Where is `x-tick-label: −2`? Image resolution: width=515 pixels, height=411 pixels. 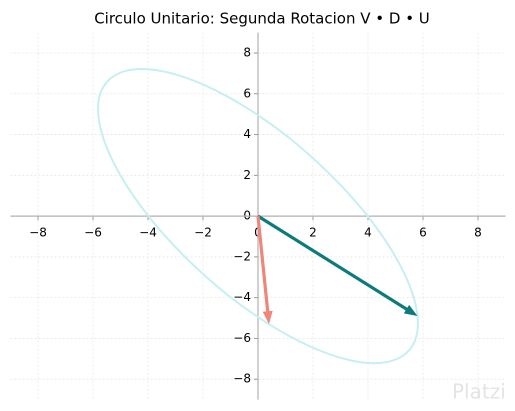
x-tick-label: −2 is located at coordinates (203, 233).